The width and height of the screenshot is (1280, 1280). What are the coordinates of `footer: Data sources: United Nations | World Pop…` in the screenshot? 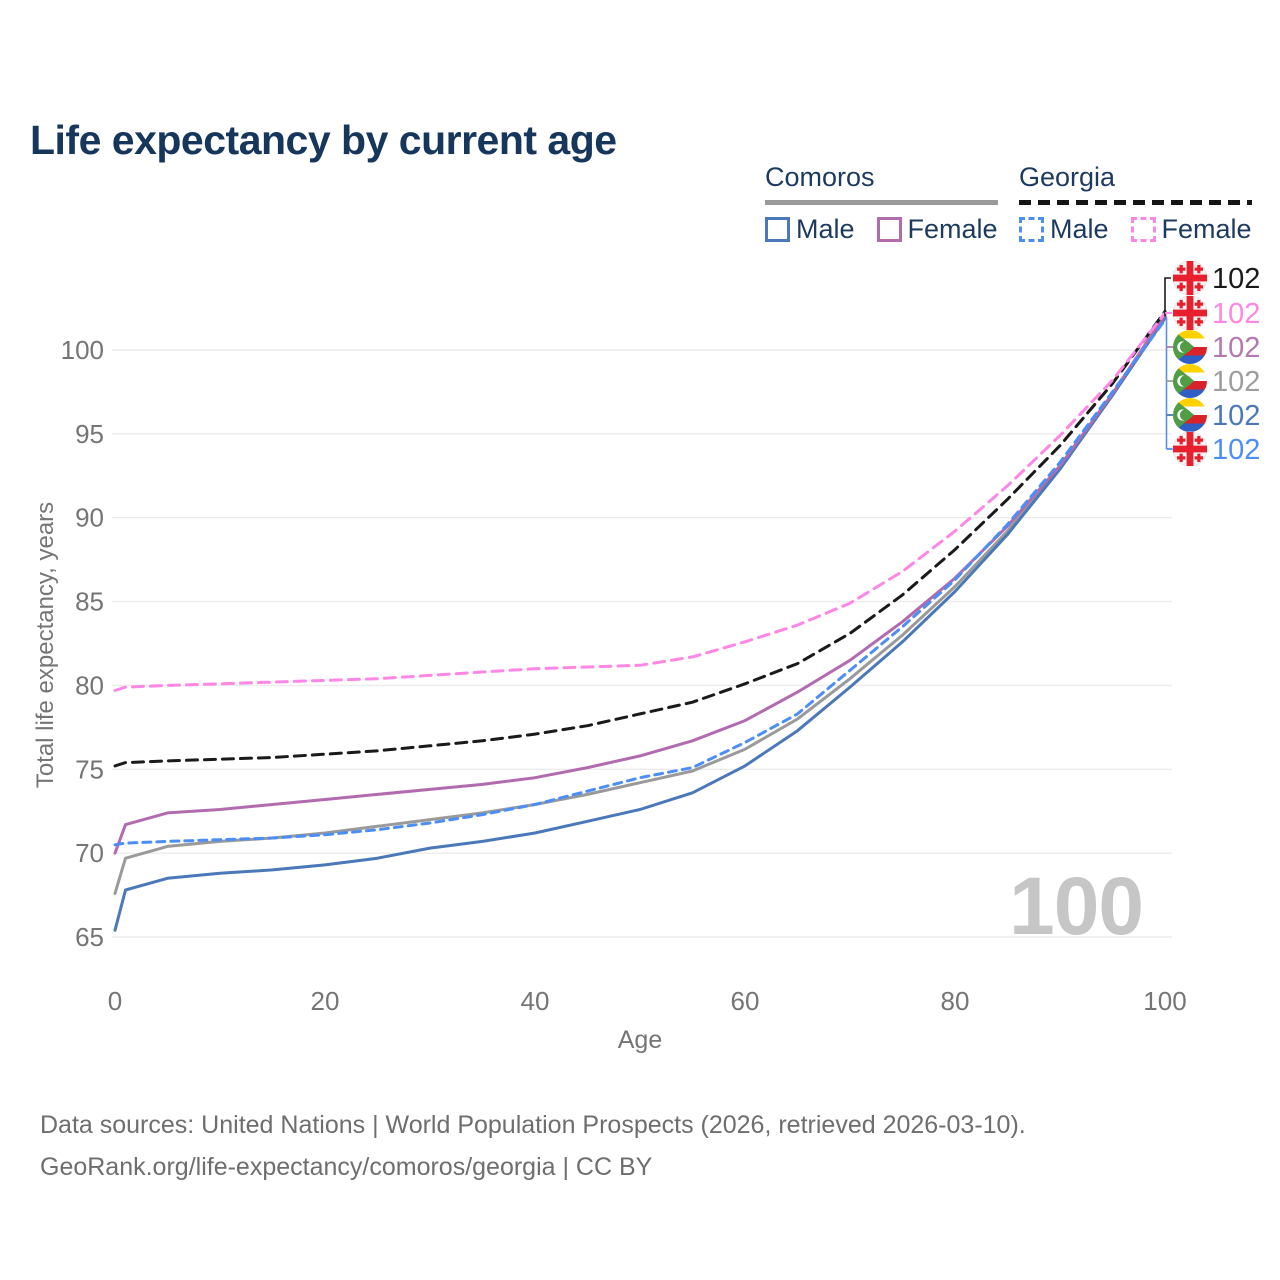 It's located at (533, 1146).